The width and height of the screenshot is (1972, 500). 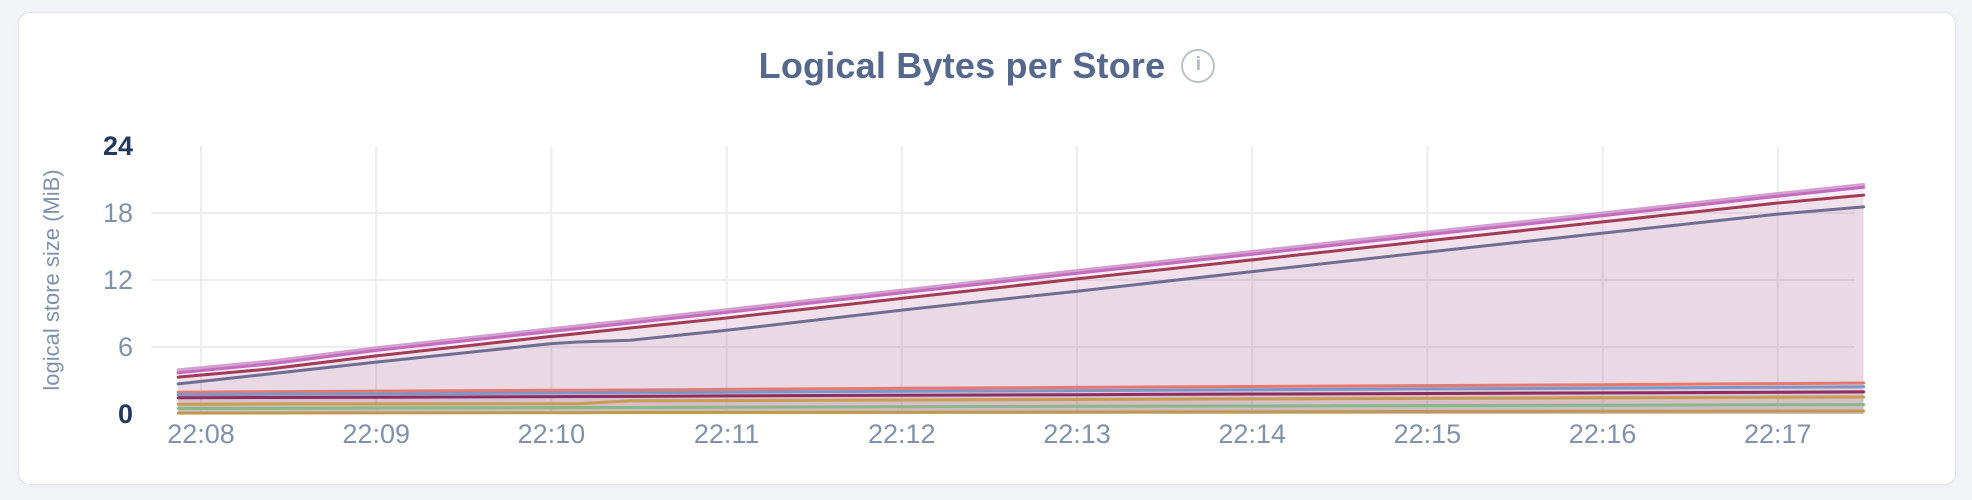 What do you see at coordinates (118, 280) in the screenshot?
I see `y-axis-tick-label: 12` at bounding box center [118, 280].